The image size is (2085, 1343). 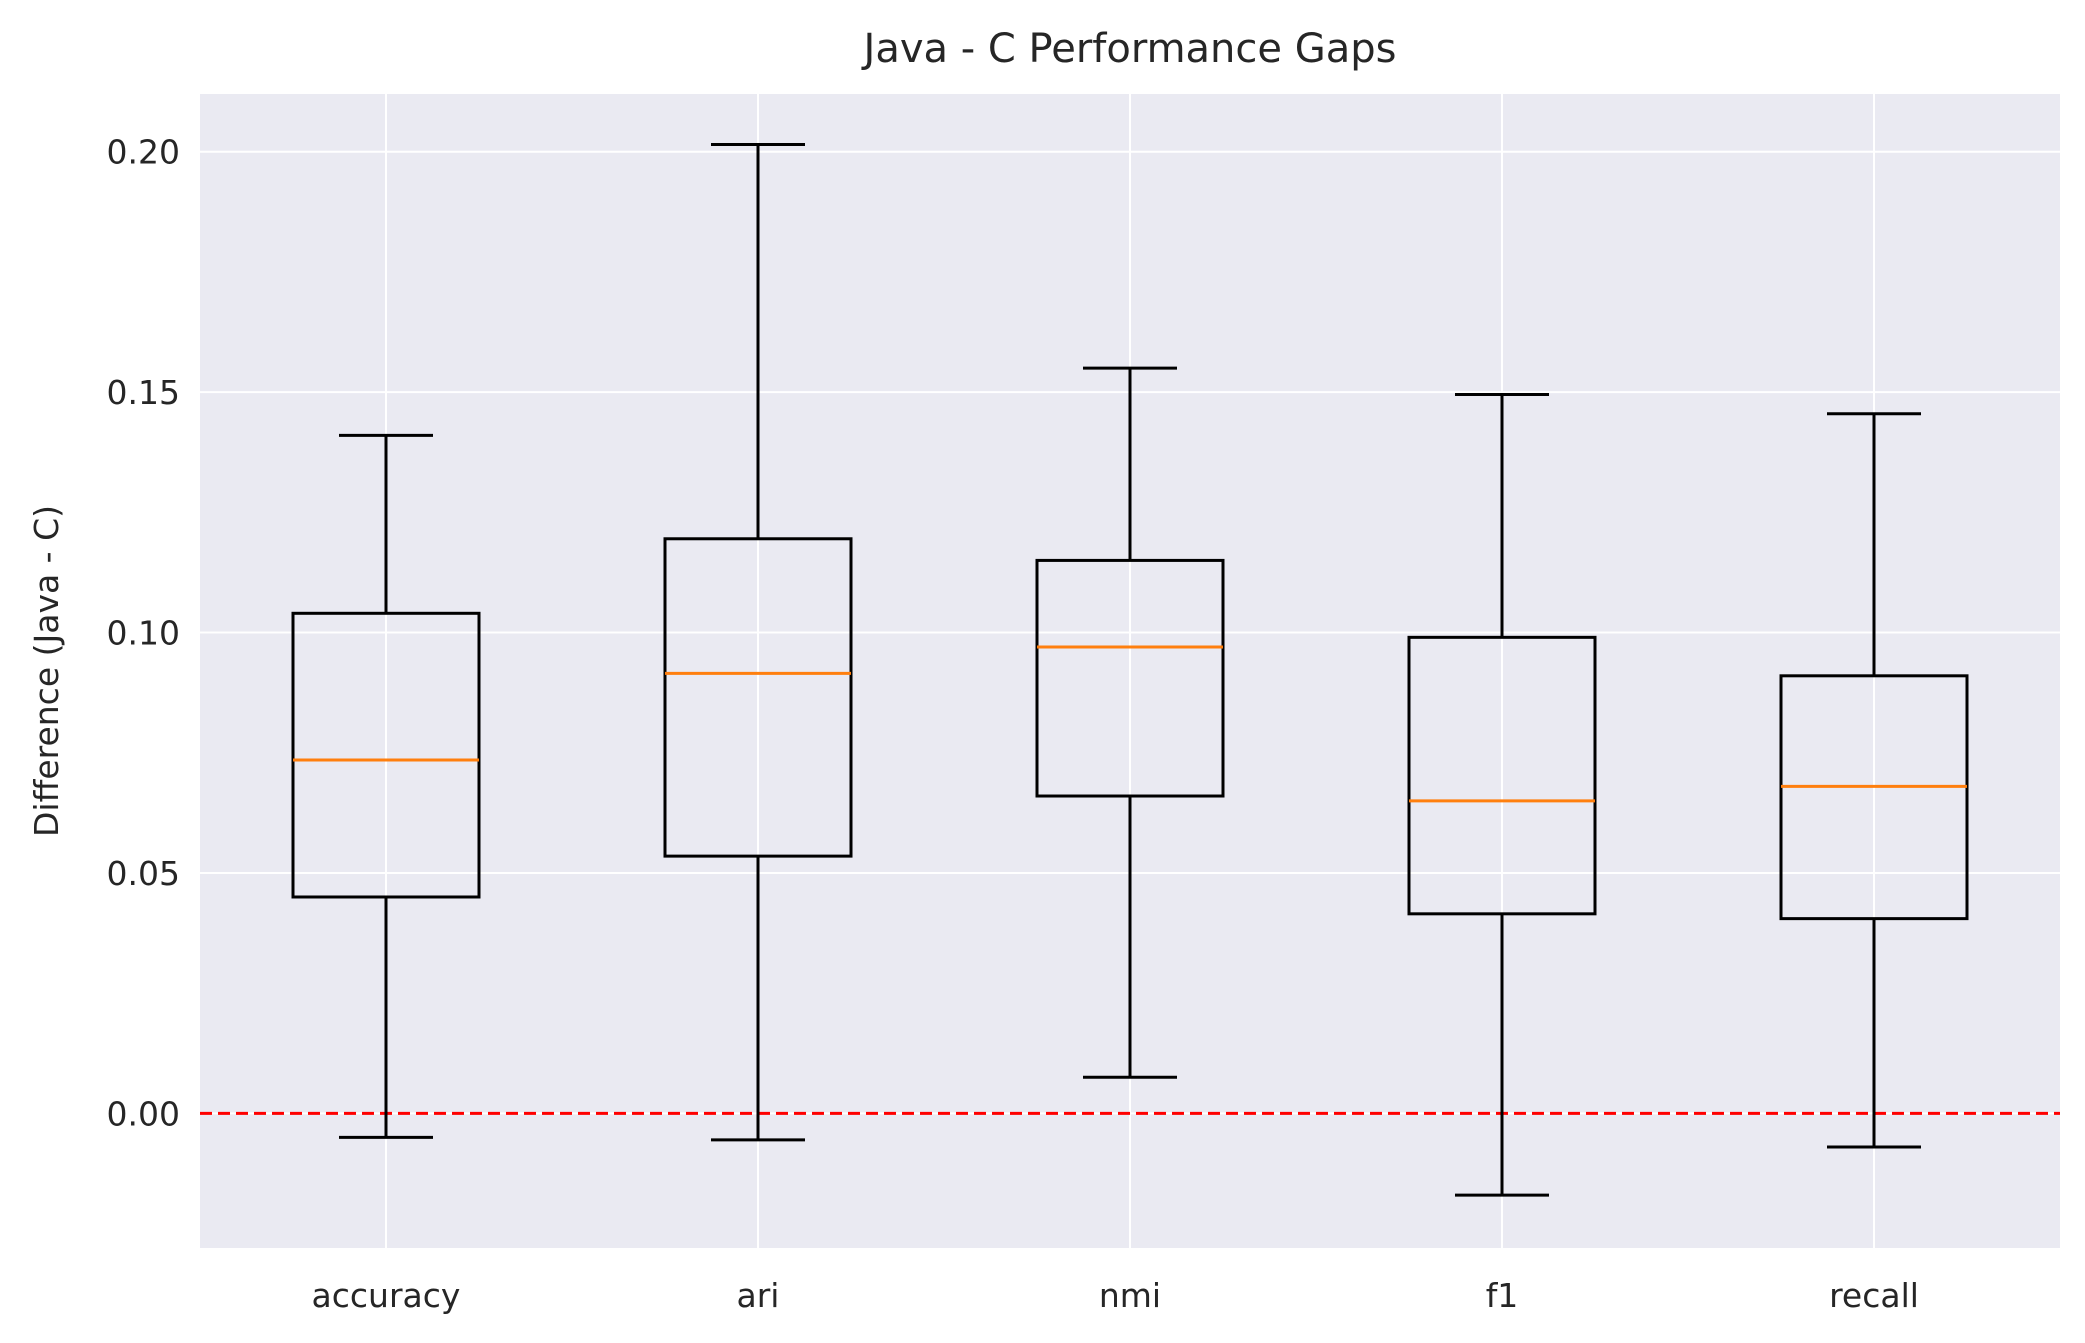 What do you see at coordinates (758, 1295) in the screenshot?
I see `x-tick-label: ari` at bounding box center [758, 1295].